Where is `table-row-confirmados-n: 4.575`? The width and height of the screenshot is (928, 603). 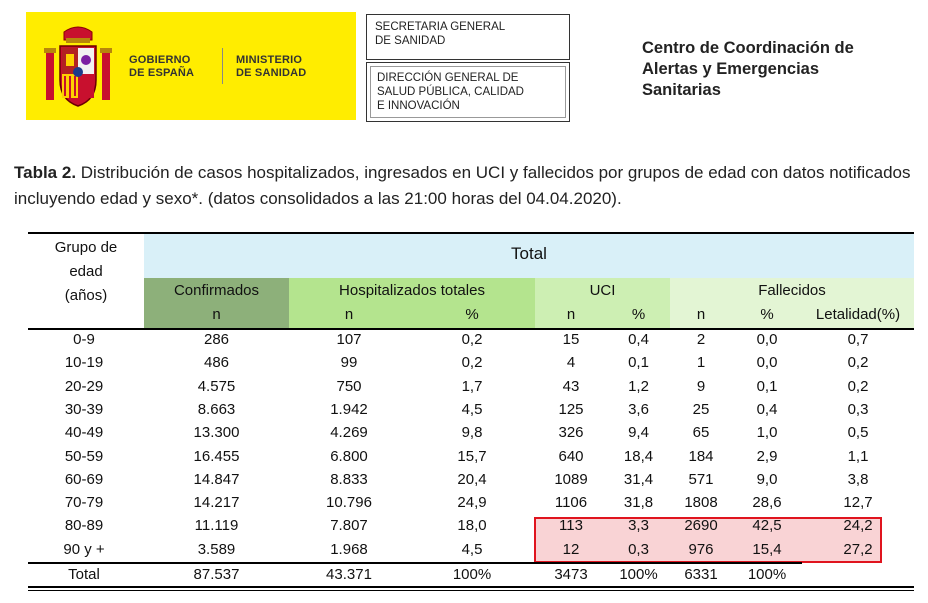
table-row-confirmados-n: 4.575 is located at coordinates (216, 386).